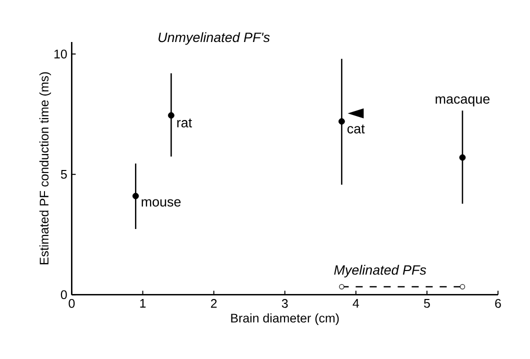 This screenshot has width=530, height=359. Describe the element at coordinates (63, 174) in the screenshot. I see `y-tick-label: 5` at that location.